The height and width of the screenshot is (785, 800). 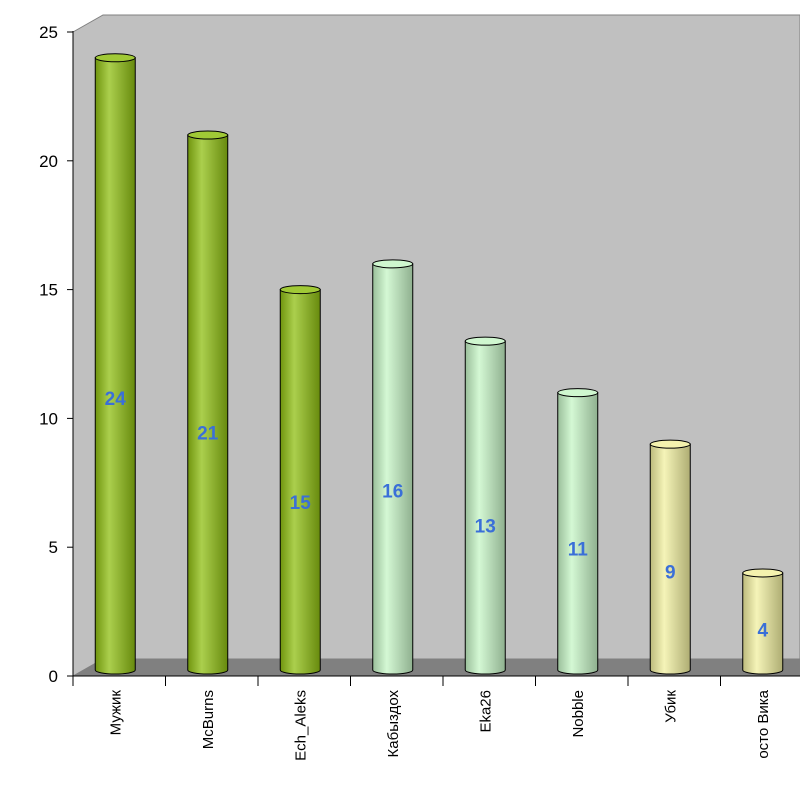 What do you see at coordinates (578, 714) in the screenshot?
I see `x-tick-label: Nobble` at bounding box center [578, 714].